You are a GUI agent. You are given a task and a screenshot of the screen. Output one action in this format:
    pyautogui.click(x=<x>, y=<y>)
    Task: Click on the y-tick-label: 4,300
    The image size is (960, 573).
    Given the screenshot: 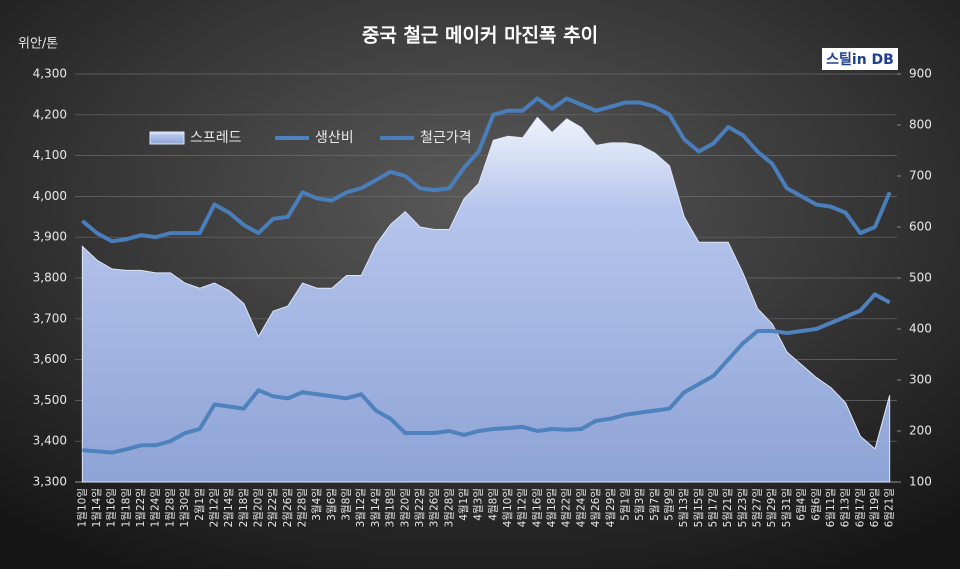 What is the action you would take?
    pyautogui.click(x=50, y=74)
    